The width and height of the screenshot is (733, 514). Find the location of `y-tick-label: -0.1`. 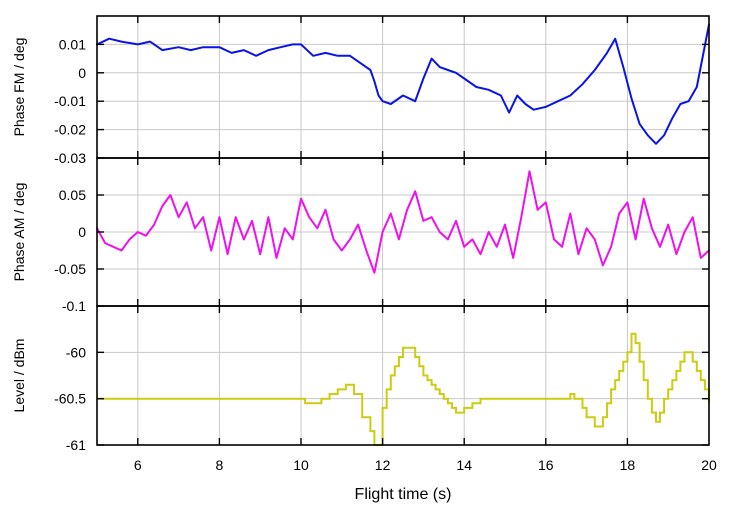

y-tick-label: -0.1 is located at coordinates (74, 306).